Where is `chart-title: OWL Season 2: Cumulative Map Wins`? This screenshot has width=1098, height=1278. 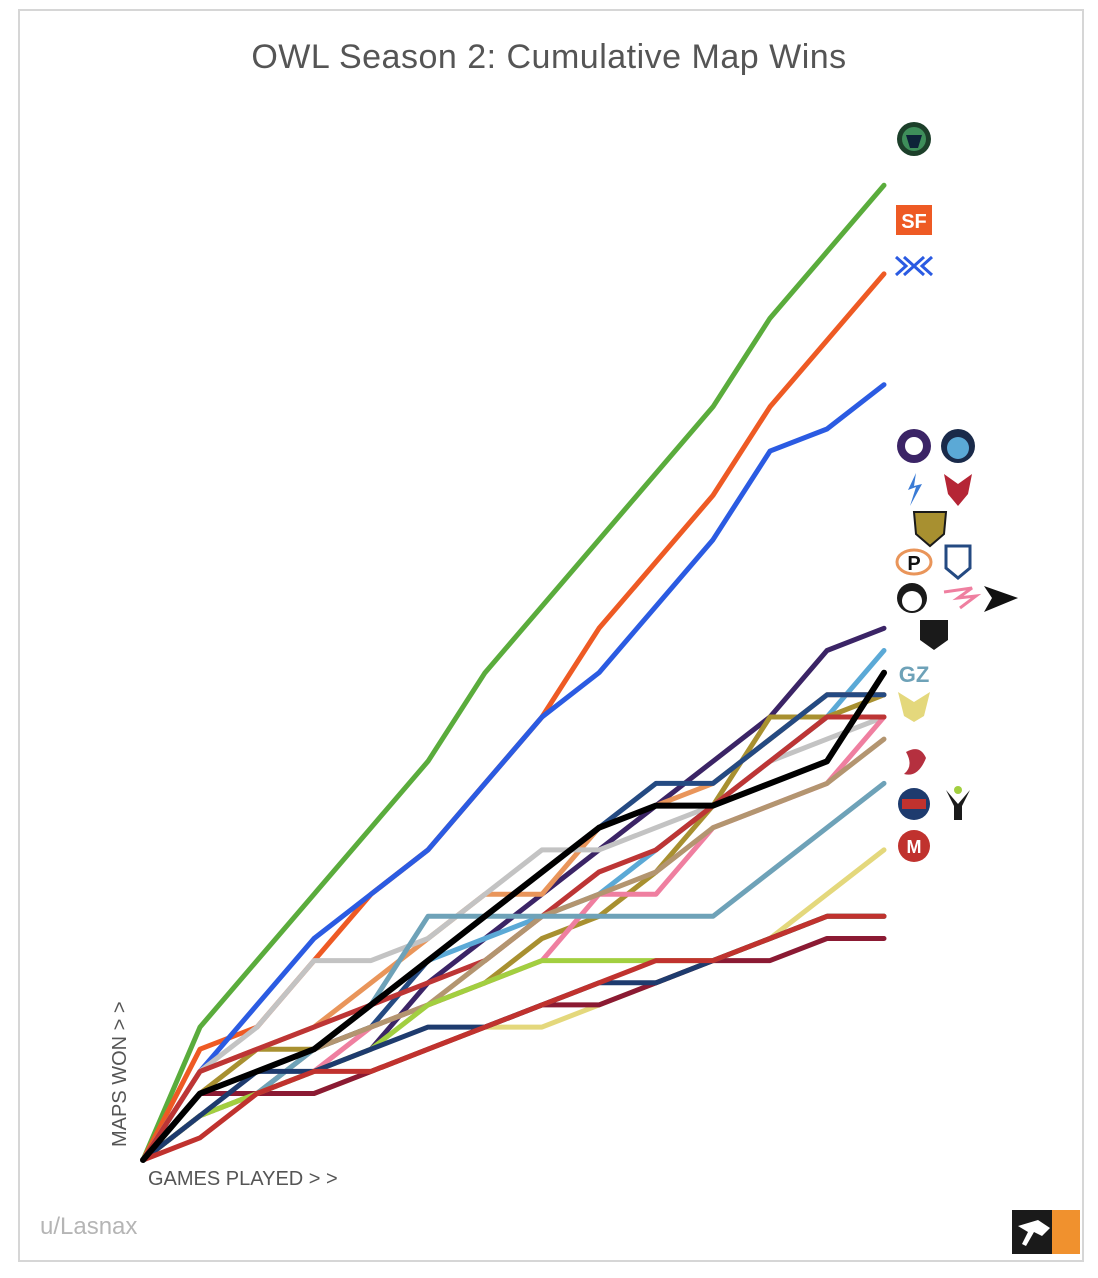
chart-title: OWL Season 2: Cumulative Map Wins is located at coordinates (549, 57).